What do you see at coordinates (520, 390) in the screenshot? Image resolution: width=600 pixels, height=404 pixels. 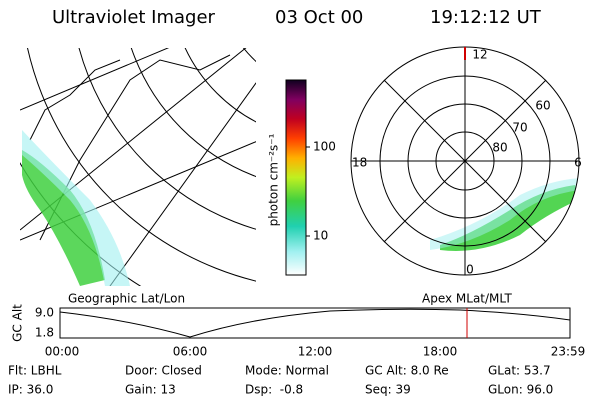 I see `info: GLon: 96.0` at bounding box center [520, 390].